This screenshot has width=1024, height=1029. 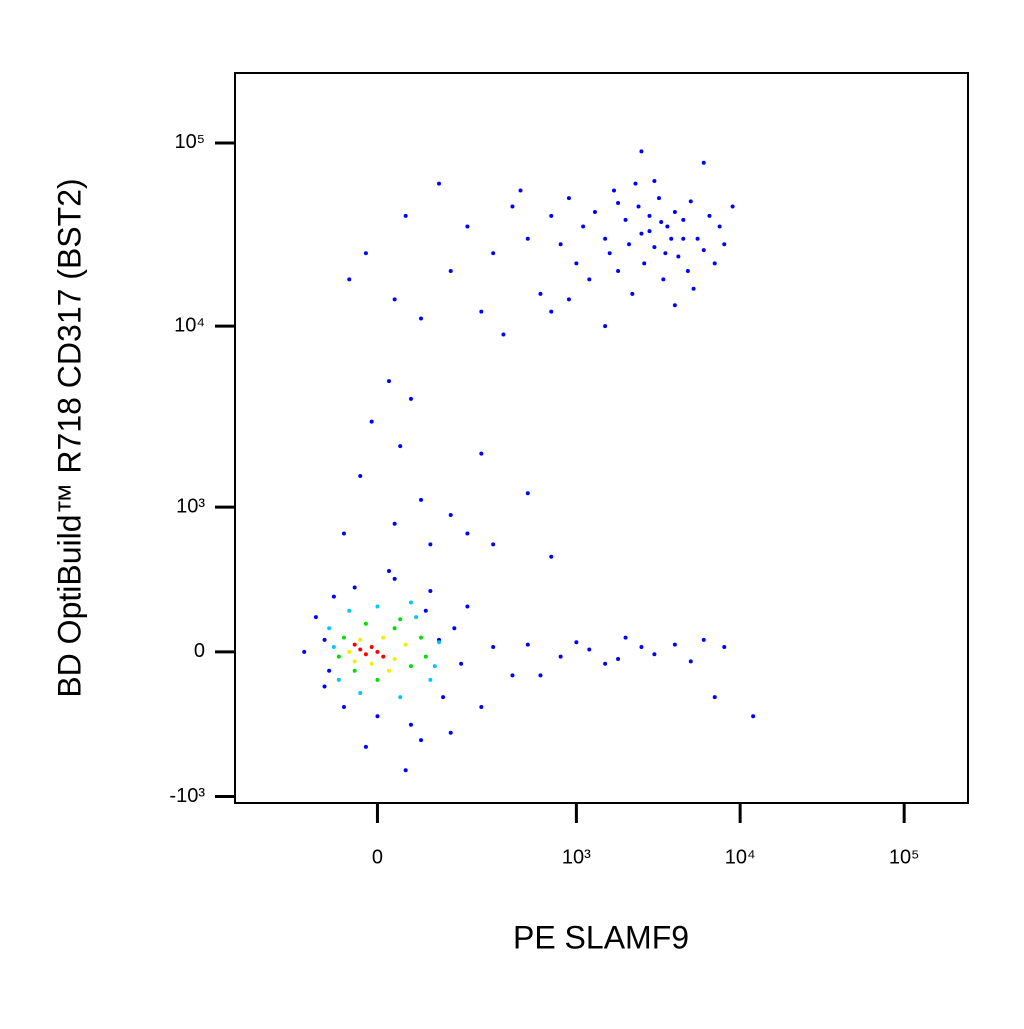 What do you see at coordinates (199, 651) in the screenshot?
I see `y-tick-label: 0` at bounding box center [199, 651].